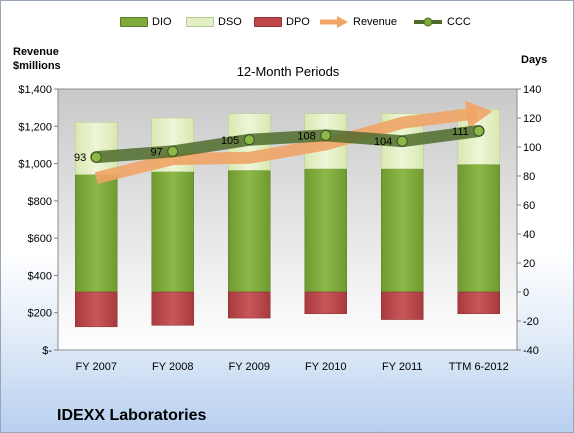 This screenshot has height=433, width=574. What do you see at coordinates (200, 22) in the screenshot?
I see `legend-swatch-dso` at bounding box center [200, 22].